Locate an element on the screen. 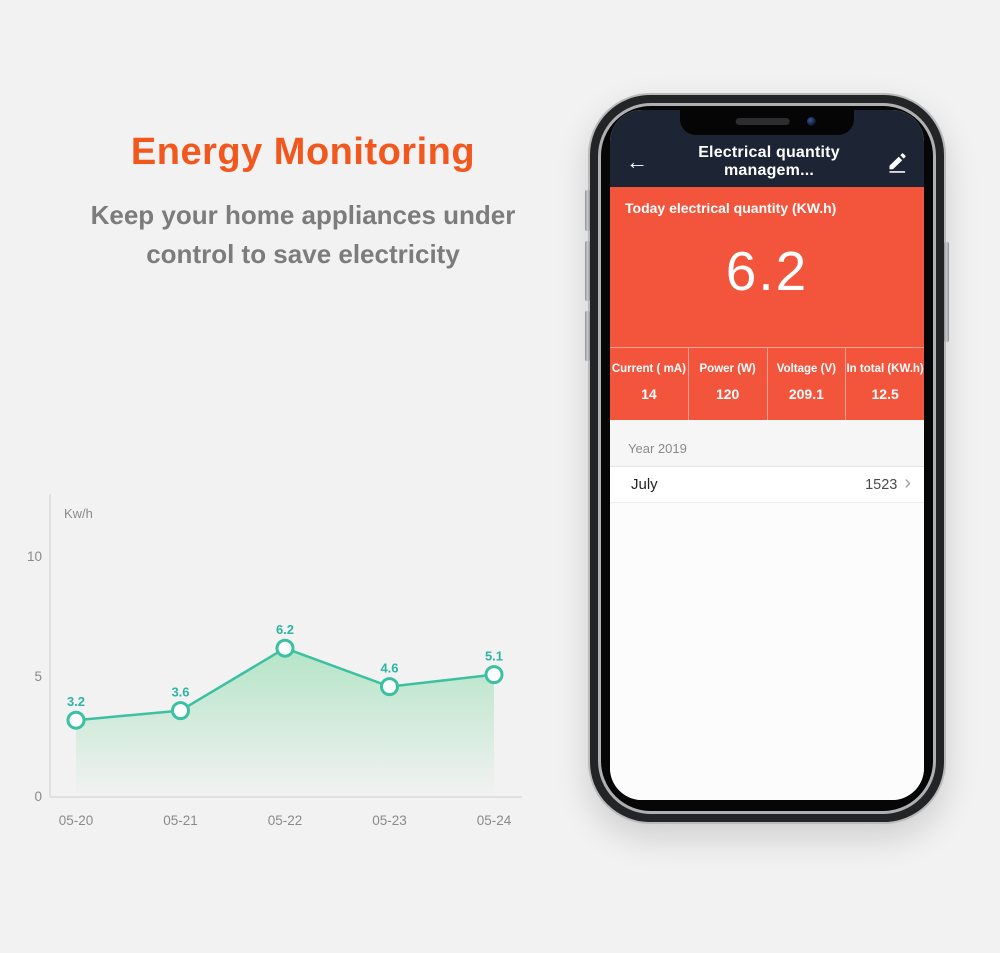 This screenshot has width=1000, height=953. svg-text: Kw/h is located at coordinates (78, 513).